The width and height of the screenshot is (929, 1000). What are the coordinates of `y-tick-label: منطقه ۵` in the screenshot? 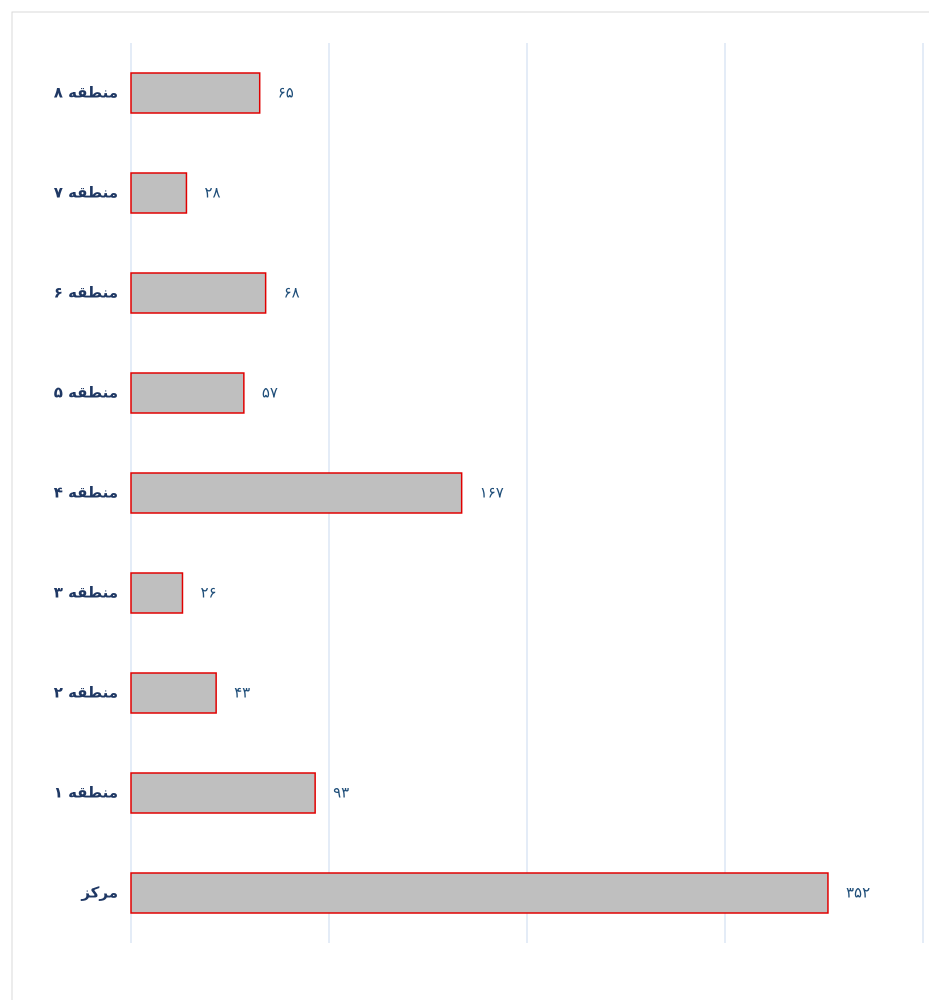 It's located at (86, 393).